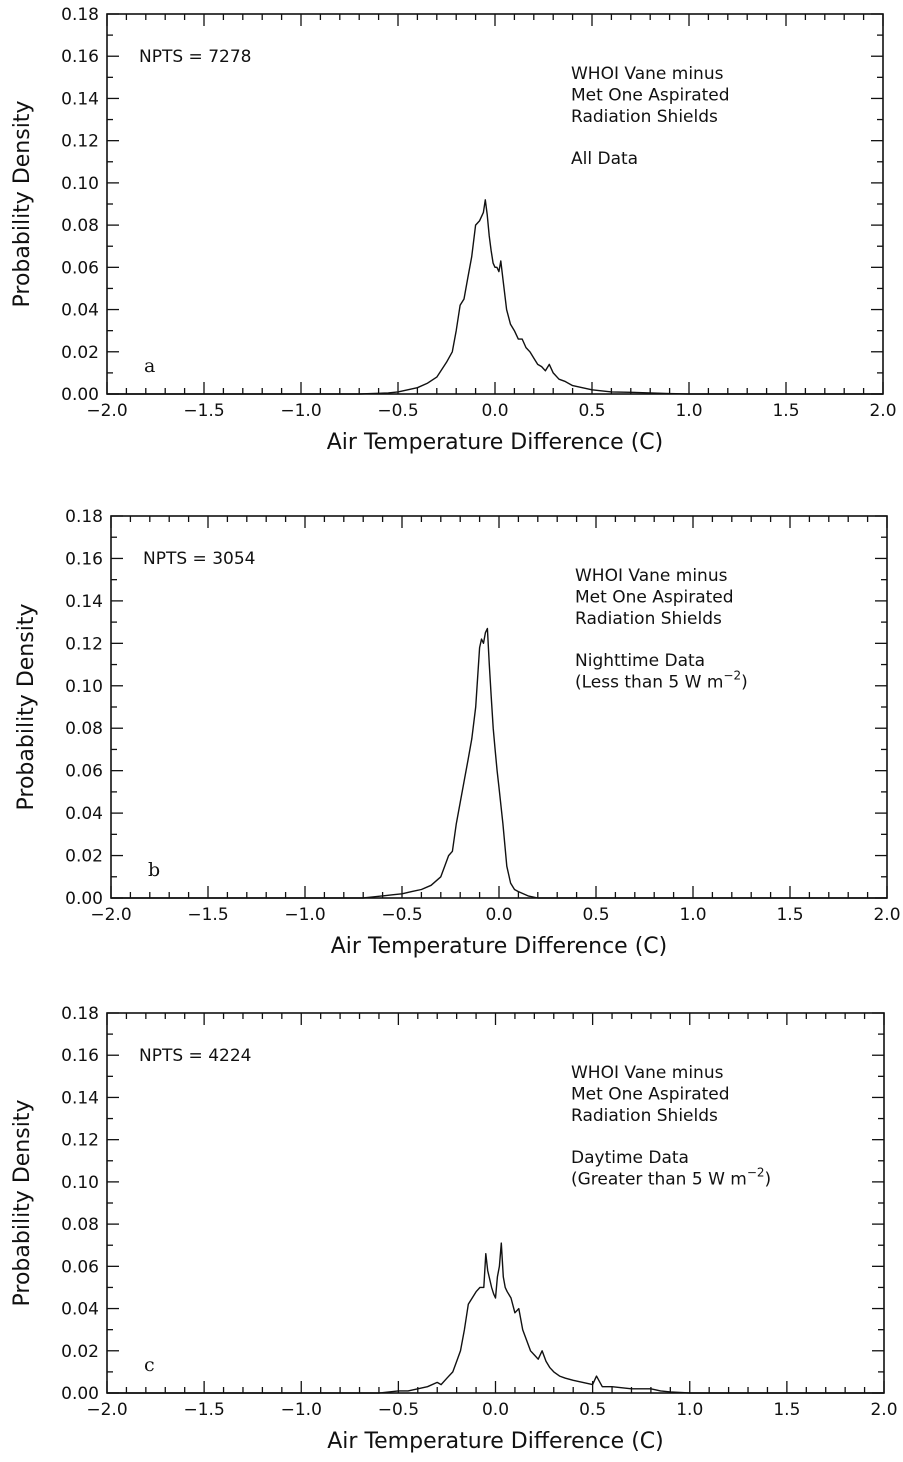 Image resolution: width=903 pixels, height=1462 pixels. What do you see at coordinates (149, 1365) in the screenshot?
I see `panel-letter: c` at bounding box center [149, 1365].